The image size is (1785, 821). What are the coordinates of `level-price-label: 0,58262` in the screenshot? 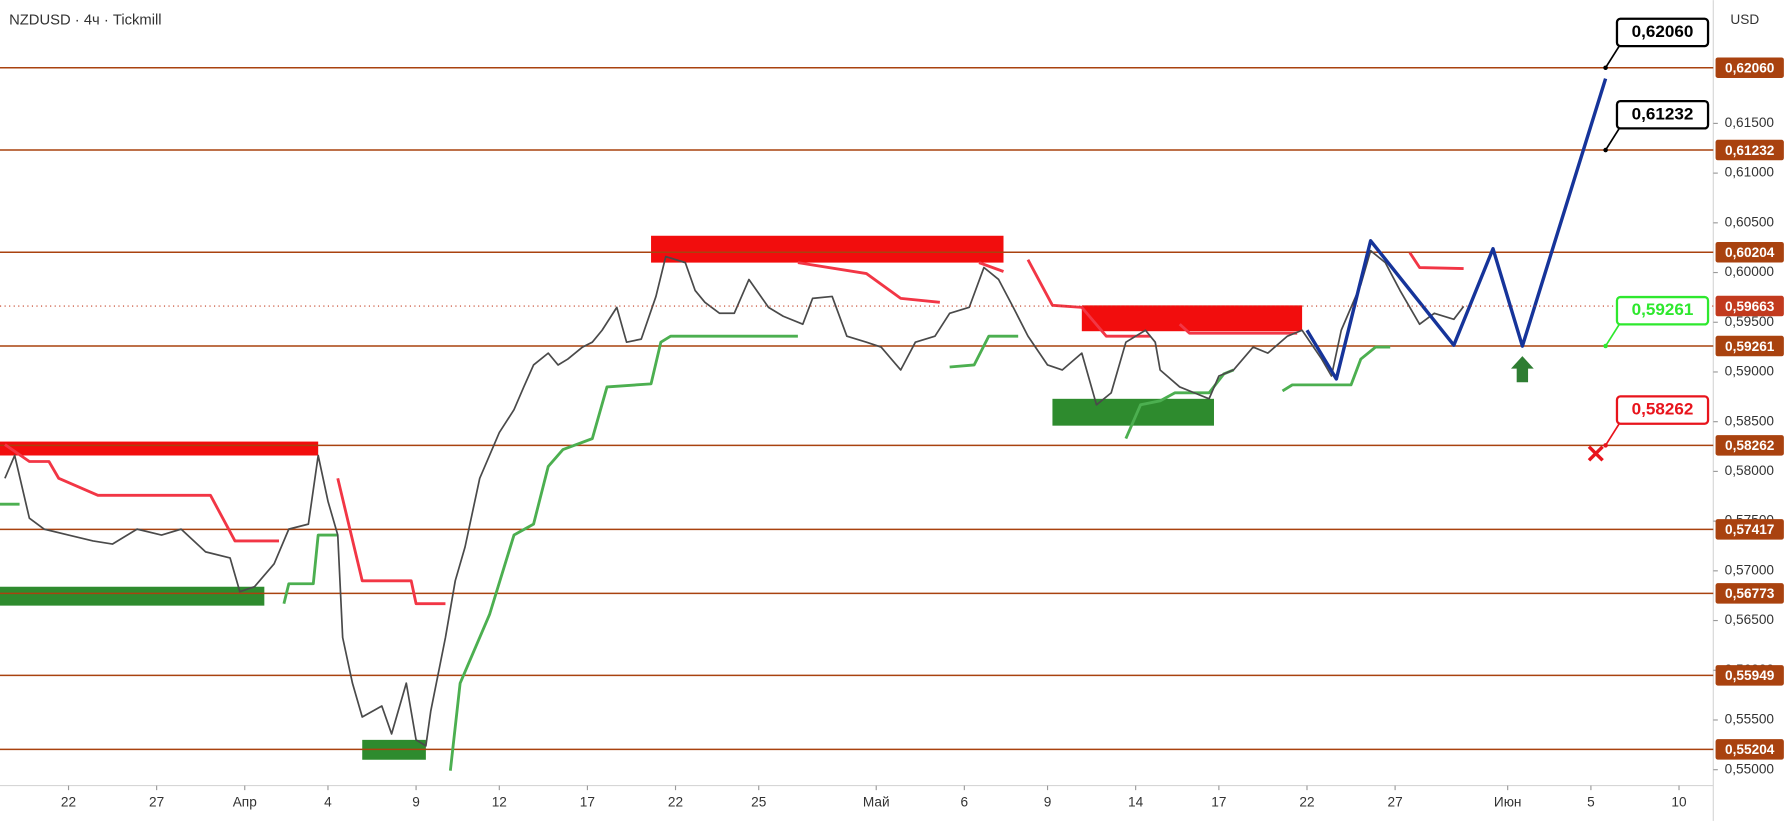 It's located at (1750, 445).